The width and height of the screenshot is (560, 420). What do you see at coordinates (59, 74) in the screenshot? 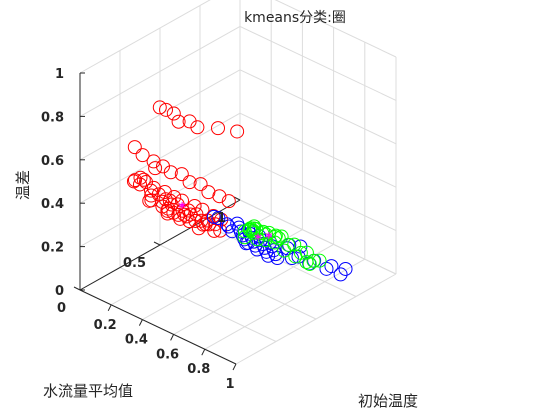
I see `z-tick-label: 1` at bounding box center [59, 74].